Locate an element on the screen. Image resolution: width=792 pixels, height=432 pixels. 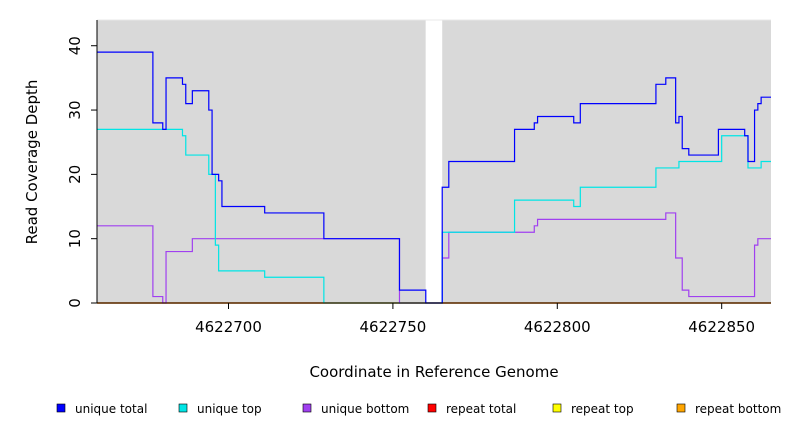
x-axis-title: Coordinate in Reference Genome is located at coordinates (433, 372).